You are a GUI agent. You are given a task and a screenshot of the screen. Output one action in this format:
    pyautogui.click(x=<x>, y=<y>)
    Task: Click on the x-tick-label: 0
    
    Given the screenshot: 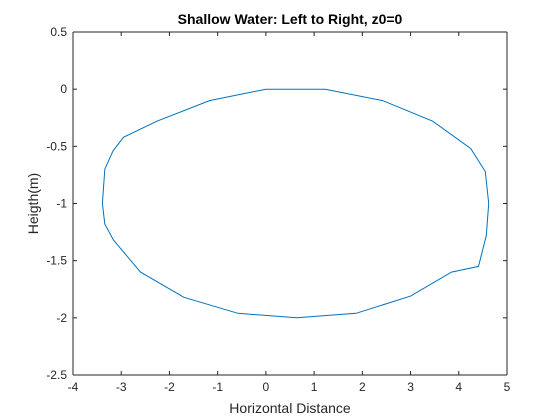 What is the action you would take?
    pyautogui.click(x=266, y=387)
    